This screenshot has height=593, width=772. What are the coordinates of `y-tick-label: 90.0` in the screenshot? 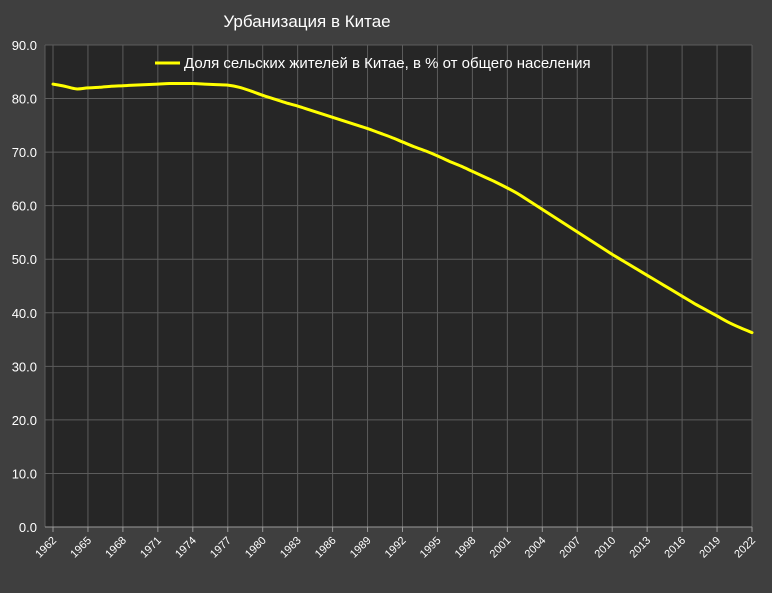 It's located at (24, 45).